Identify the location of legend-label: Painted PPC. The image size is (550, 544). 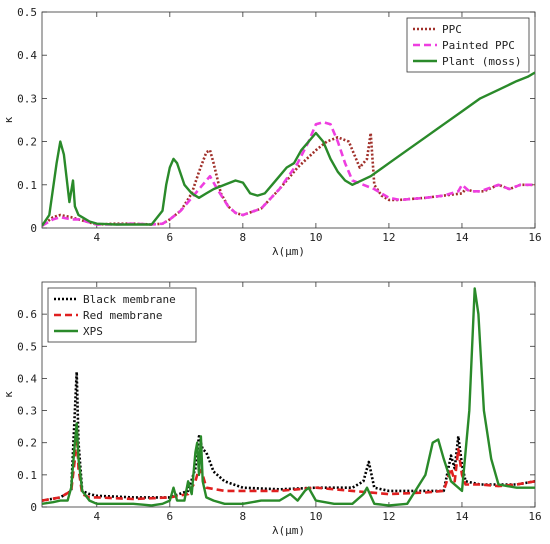
(478, 45).